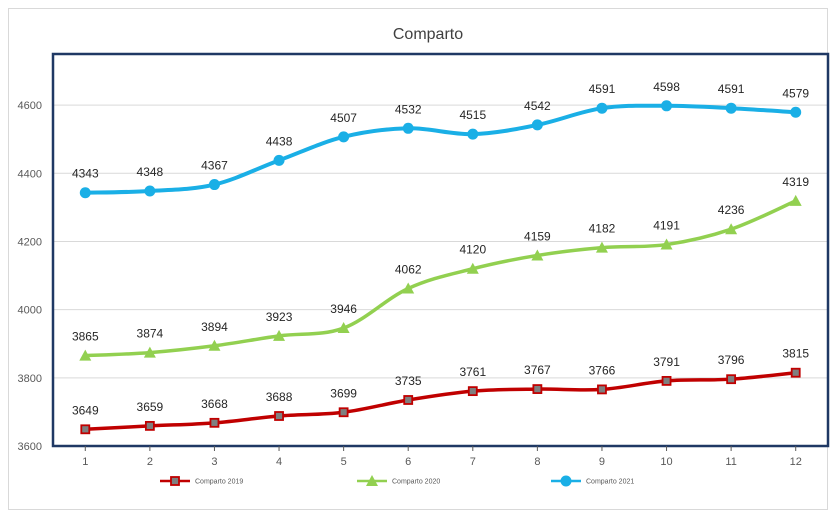 This screenshot has width=832, height=514. Describe the element at coordinates (416, 482) in the screenshot. I see `legend-label: Comparto 2020` at that location.